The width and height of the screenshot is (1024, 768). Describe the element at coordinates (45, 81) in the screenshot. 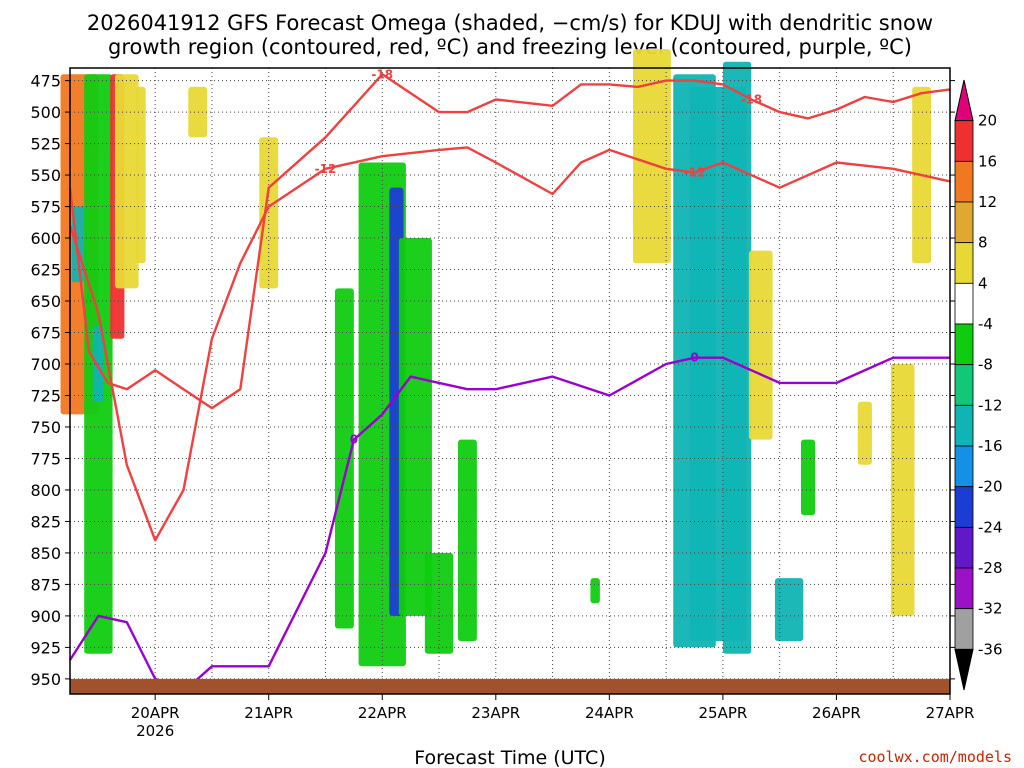

I see `y-tick-label-0: 475` at that location.